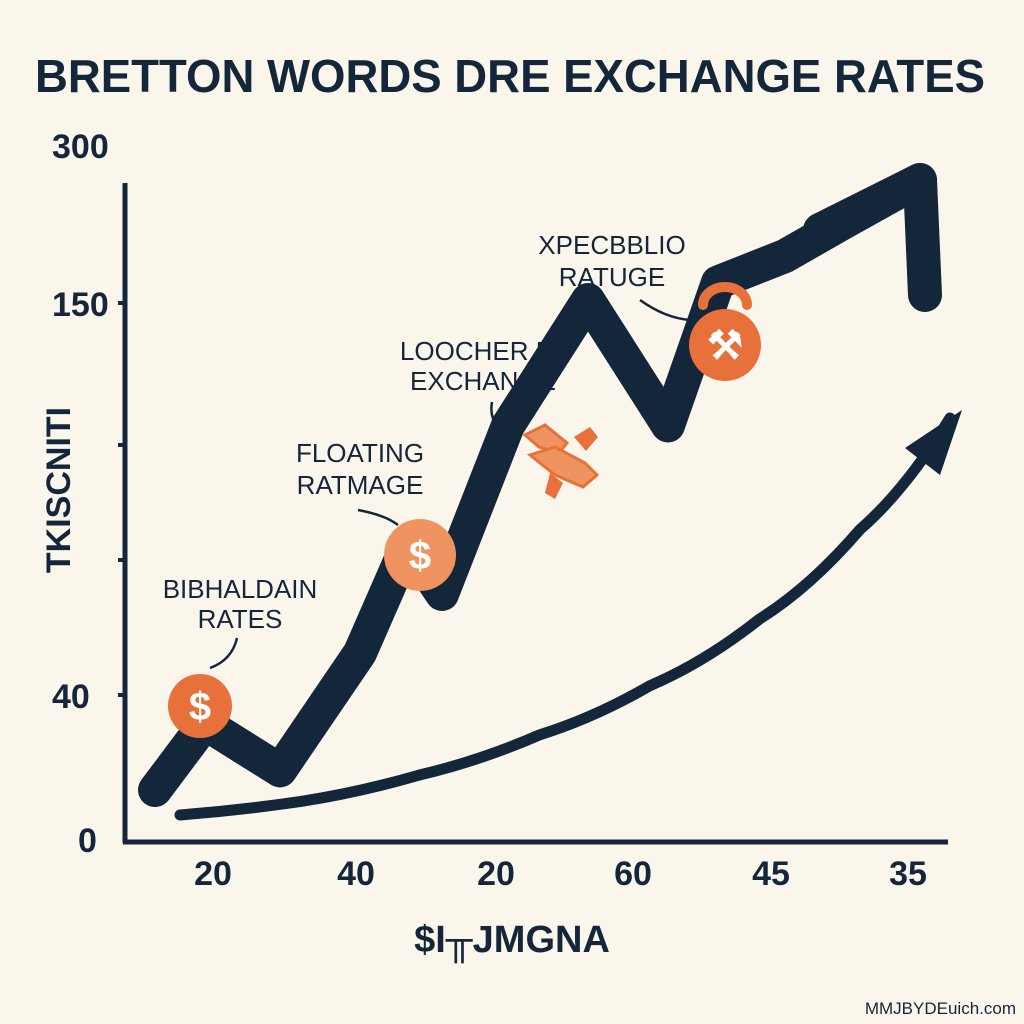  I want to click on x-tick-label: 45, so click(771, 874).